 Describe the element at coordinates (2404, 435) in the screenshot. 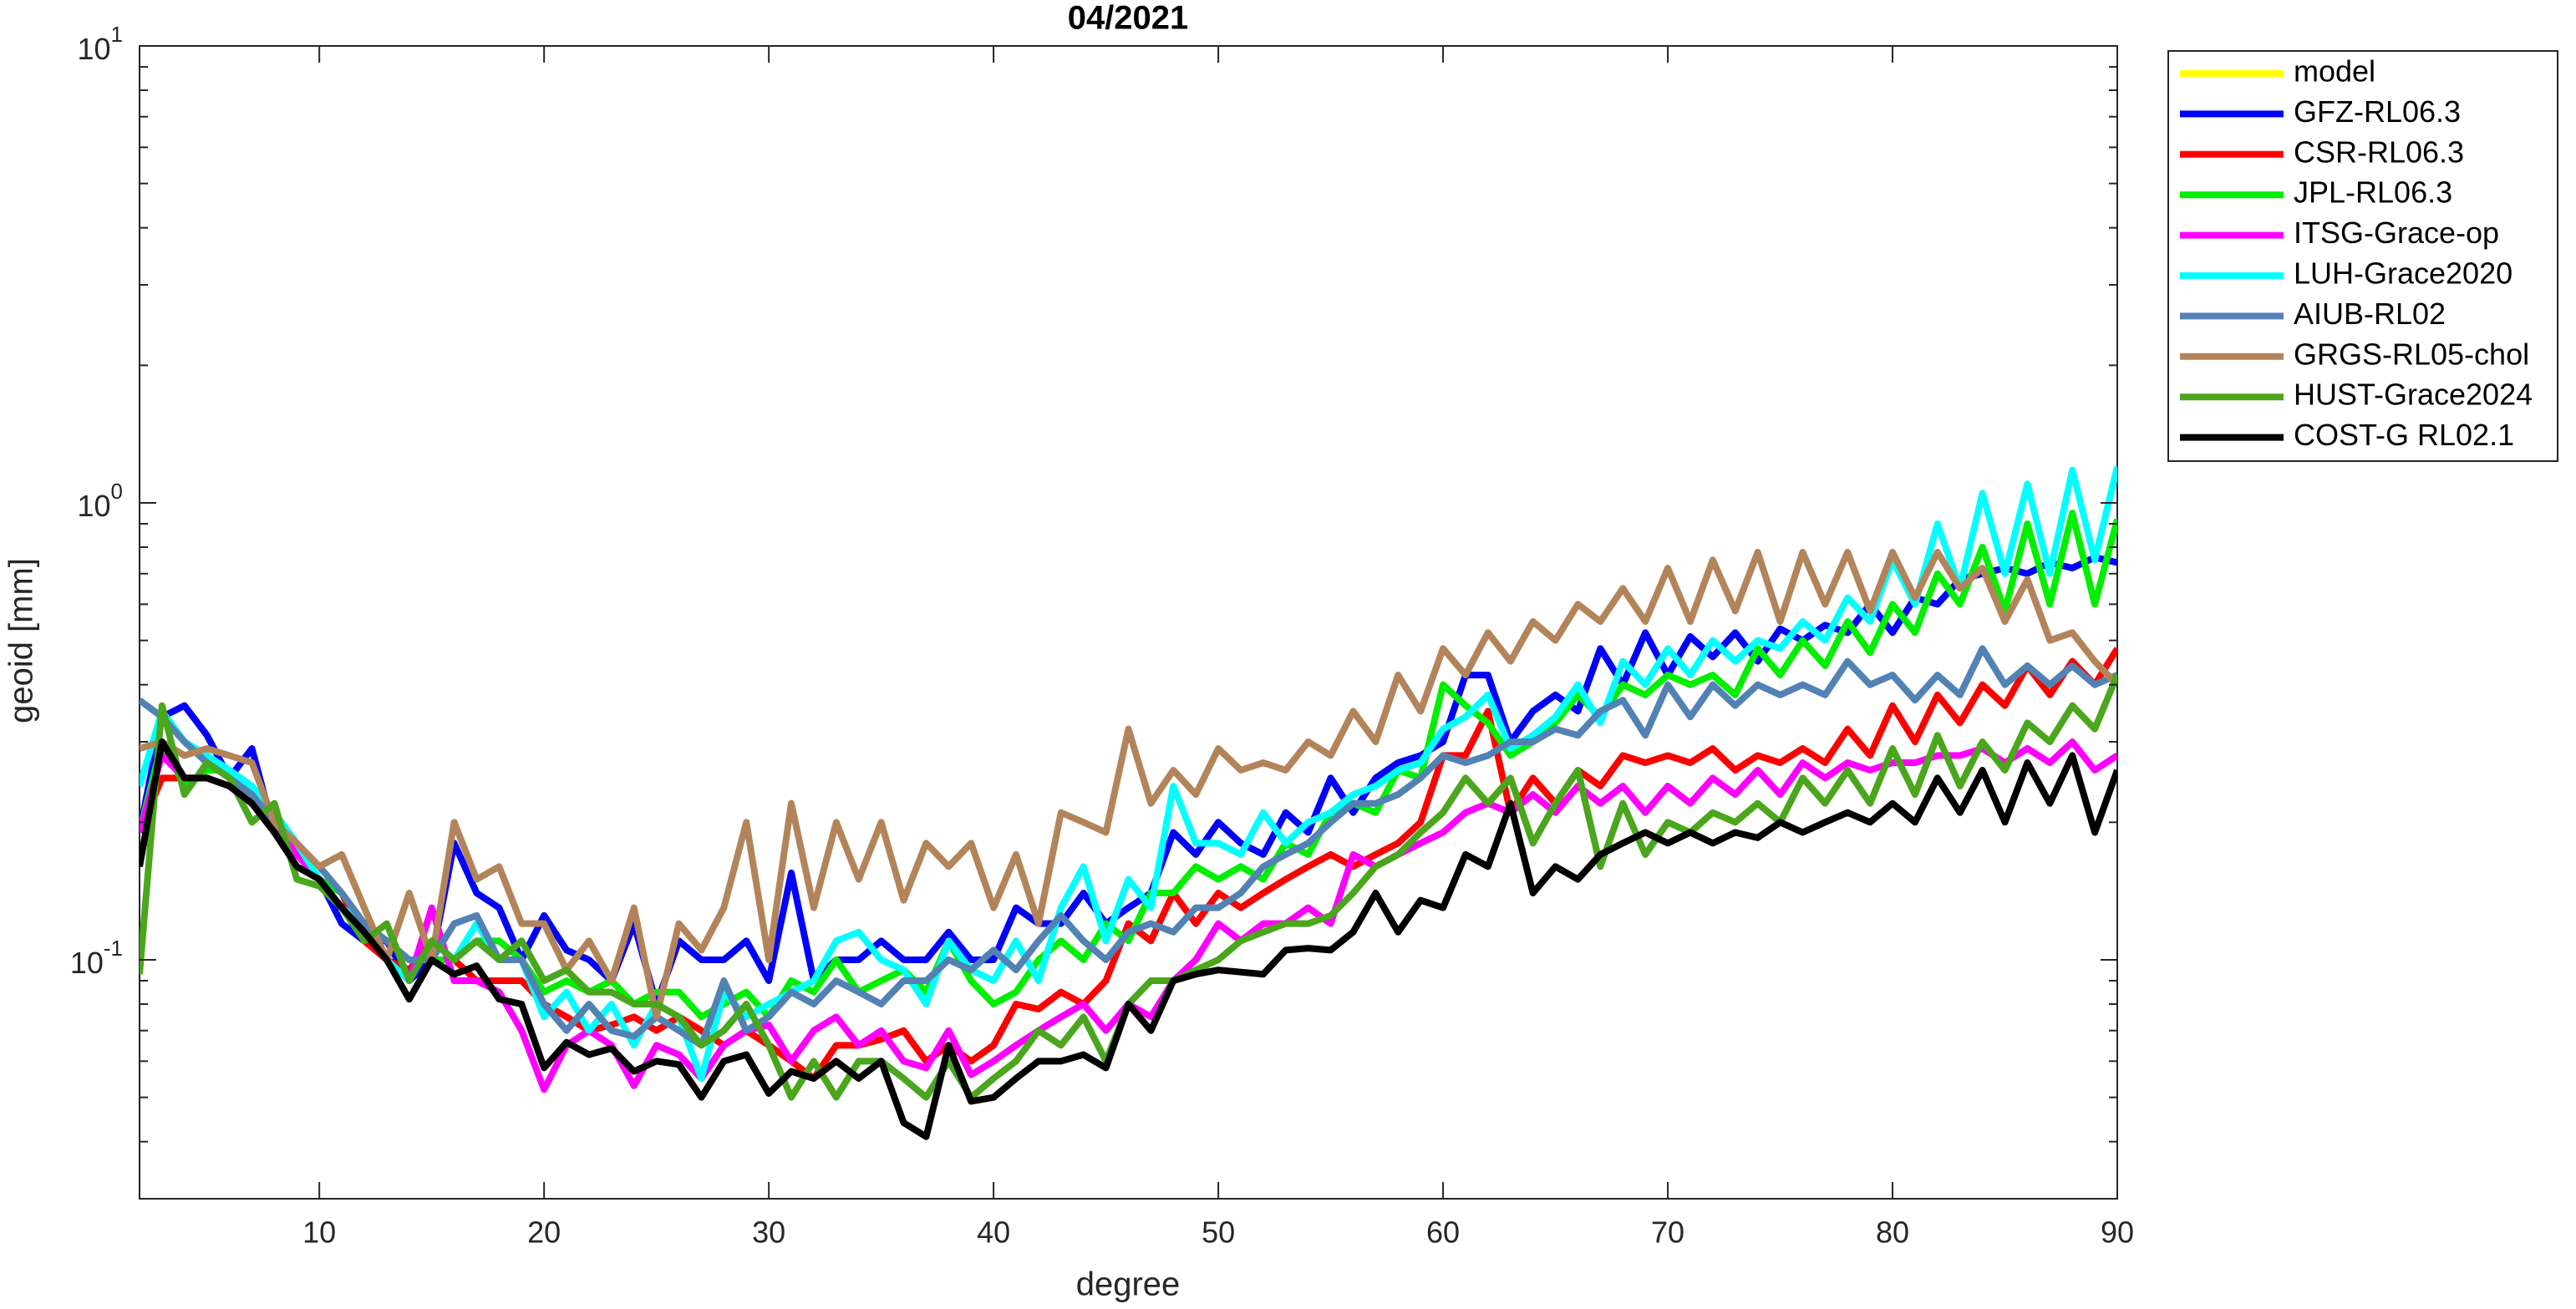

I see `legend-label: COST-G RL02.1` at that location.